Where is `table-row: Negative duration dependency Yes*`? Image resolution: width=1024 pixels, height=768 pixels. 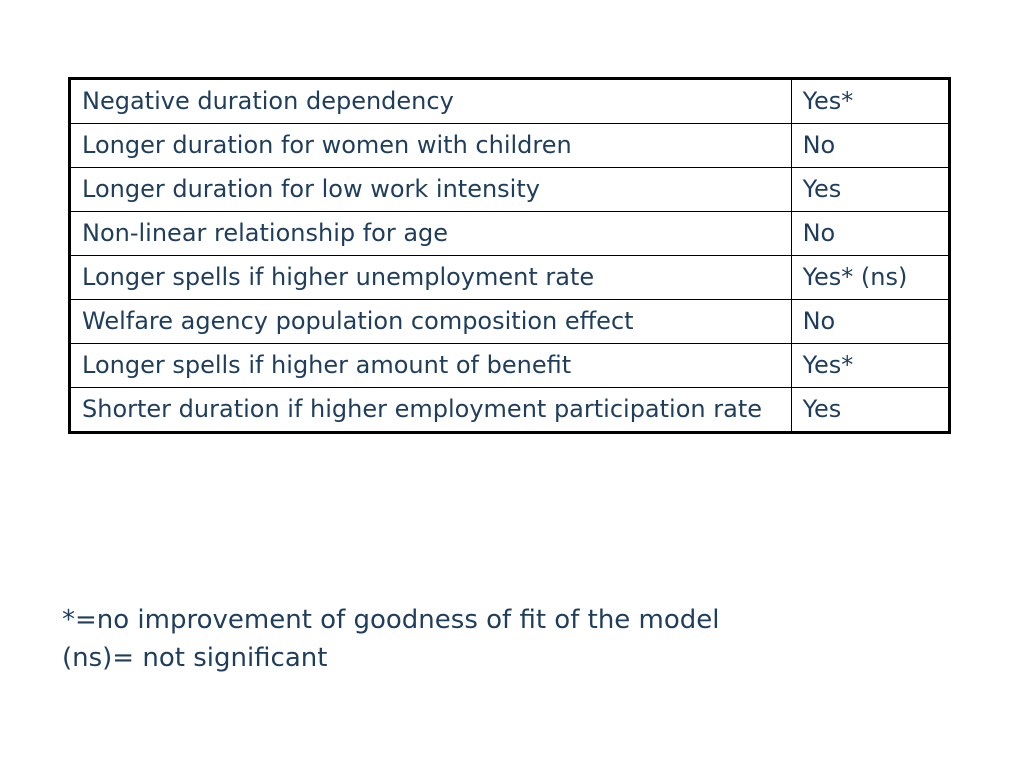 table-row: Negative duration dependency Yes* is located at coordinates (510, 101).